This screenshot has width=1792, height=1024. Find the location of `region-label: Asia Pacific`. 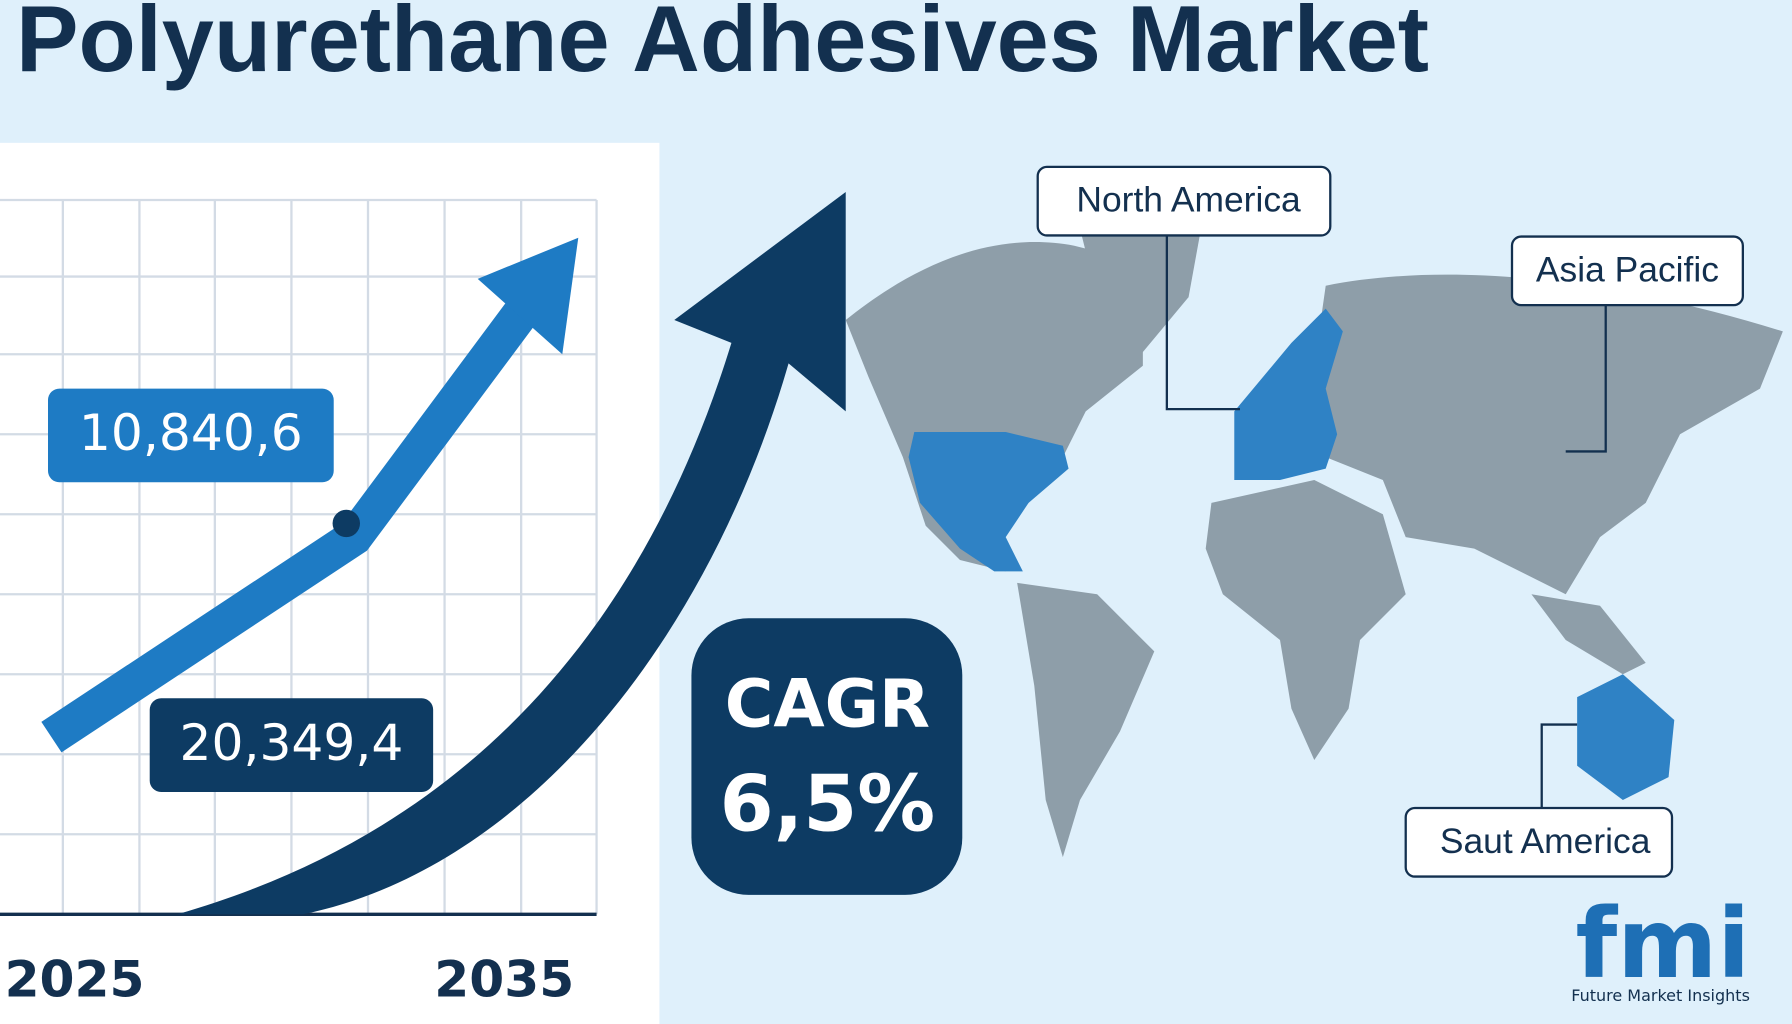

region-label: Asia Pacific is located at coordinates (1627, 269).